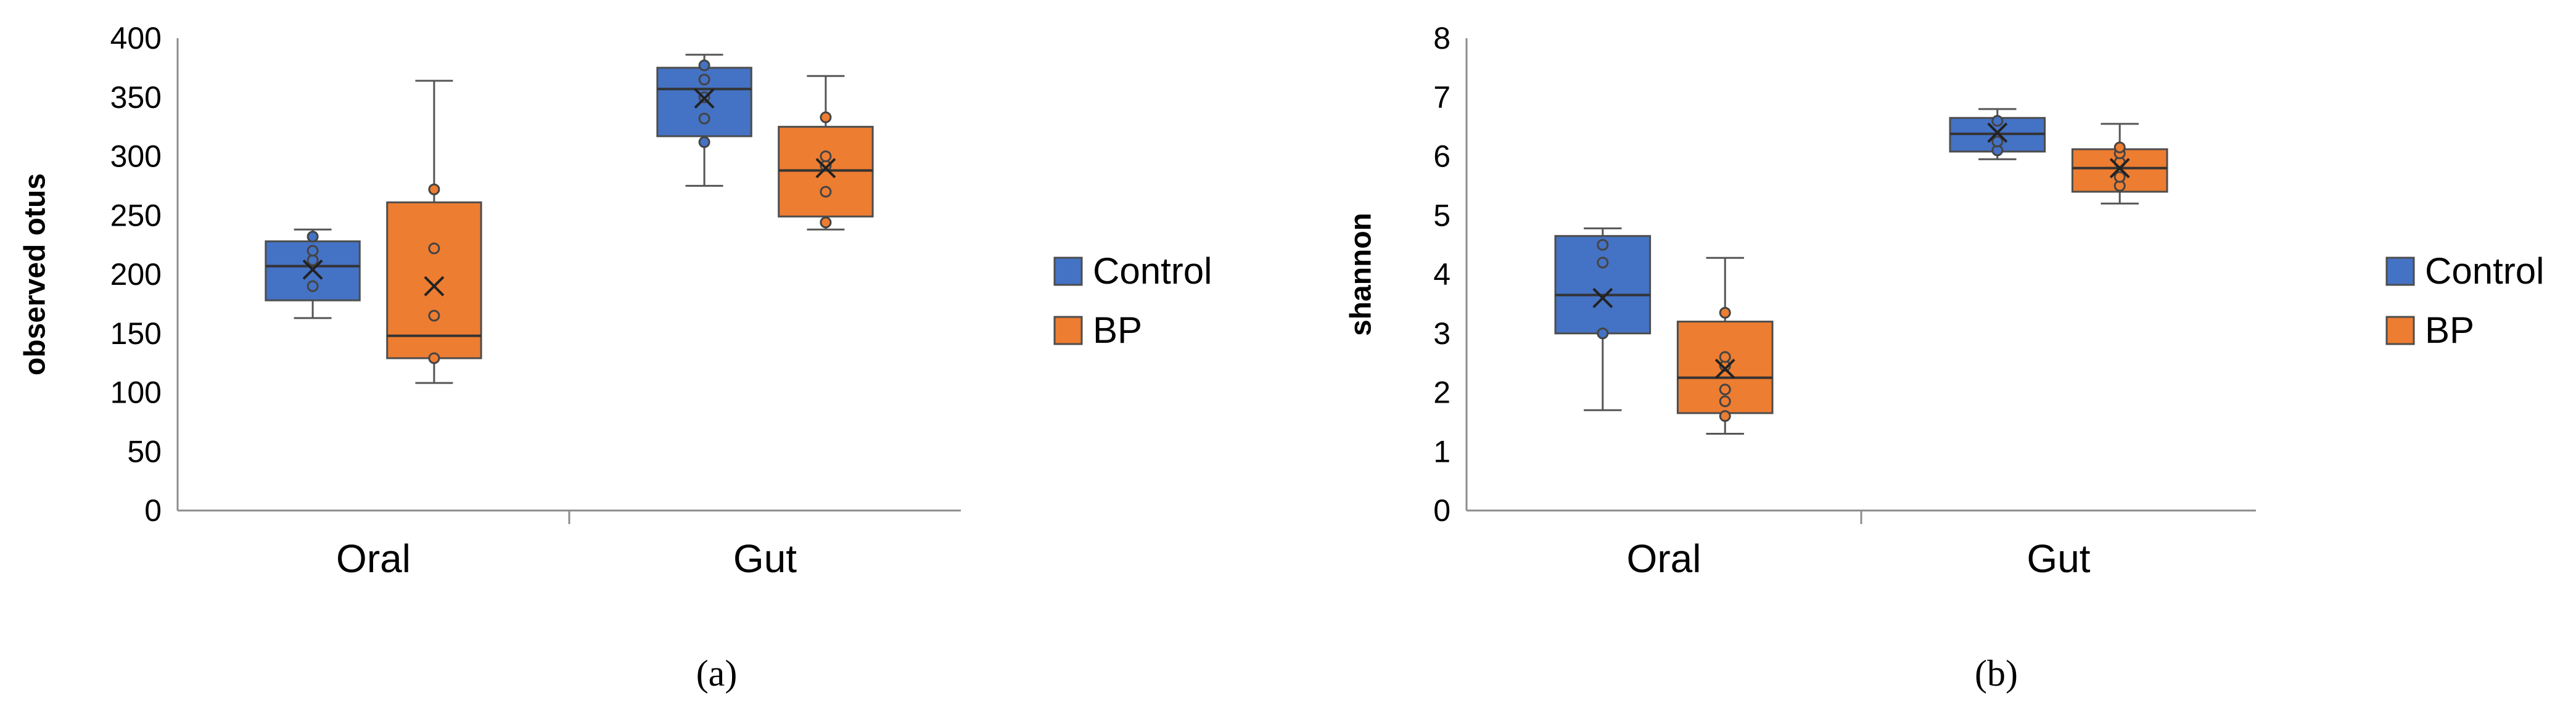  I want to click on chart-a-boxes, so click(569, 219).